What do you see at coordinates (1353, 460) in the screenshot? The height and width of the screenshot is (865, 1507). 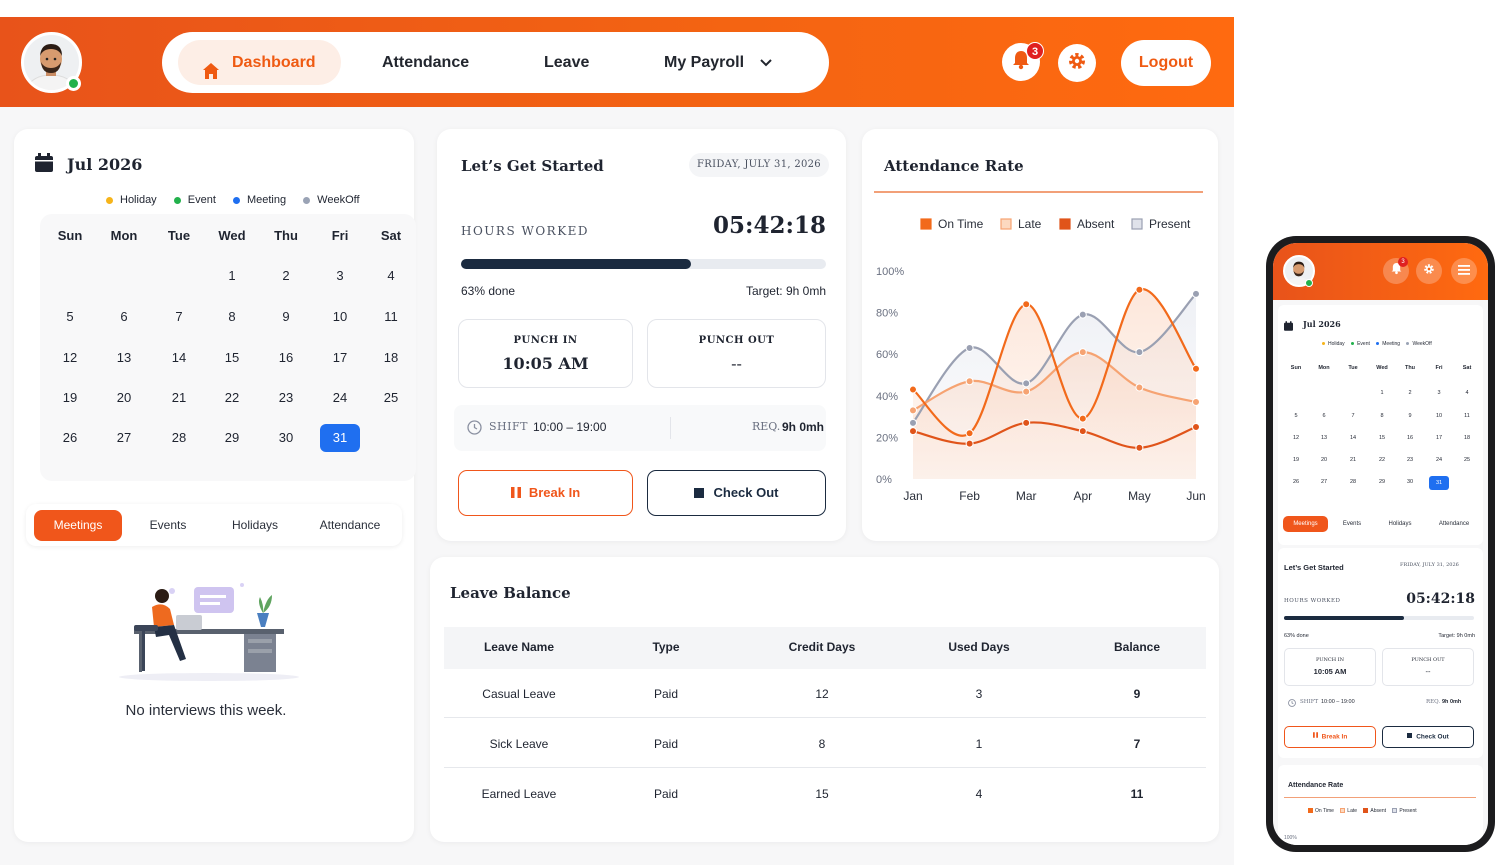 I see `mobile-calendar-day: 21` at bounding box center [1353, 460].